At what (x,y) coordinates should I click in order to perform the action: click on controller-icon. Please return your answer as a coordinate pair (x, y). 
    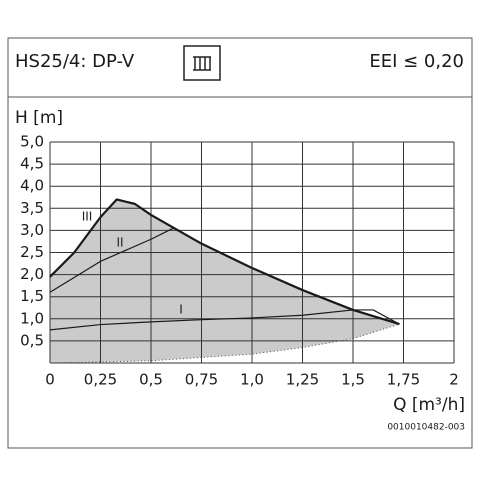
    Looking at the image, I should click on (202, 63).